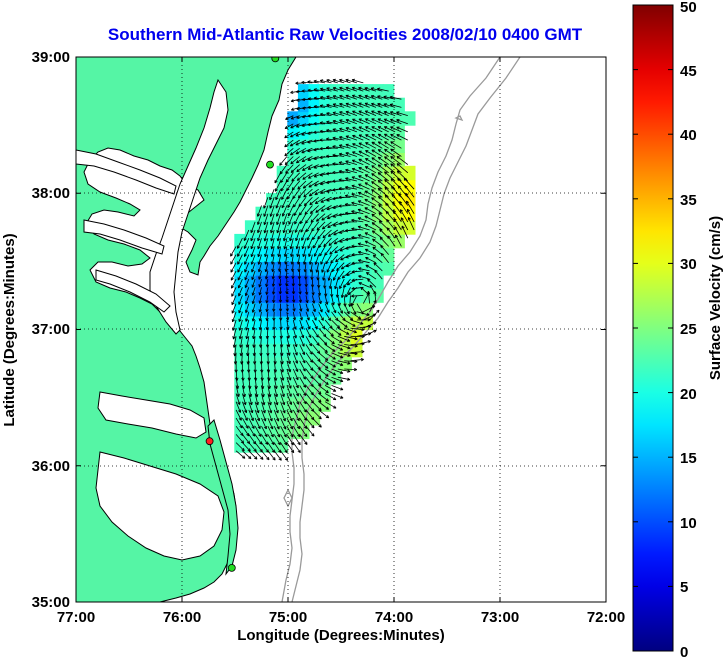  I want to click on colorbar-tick-label: 10, so click(688, 523).